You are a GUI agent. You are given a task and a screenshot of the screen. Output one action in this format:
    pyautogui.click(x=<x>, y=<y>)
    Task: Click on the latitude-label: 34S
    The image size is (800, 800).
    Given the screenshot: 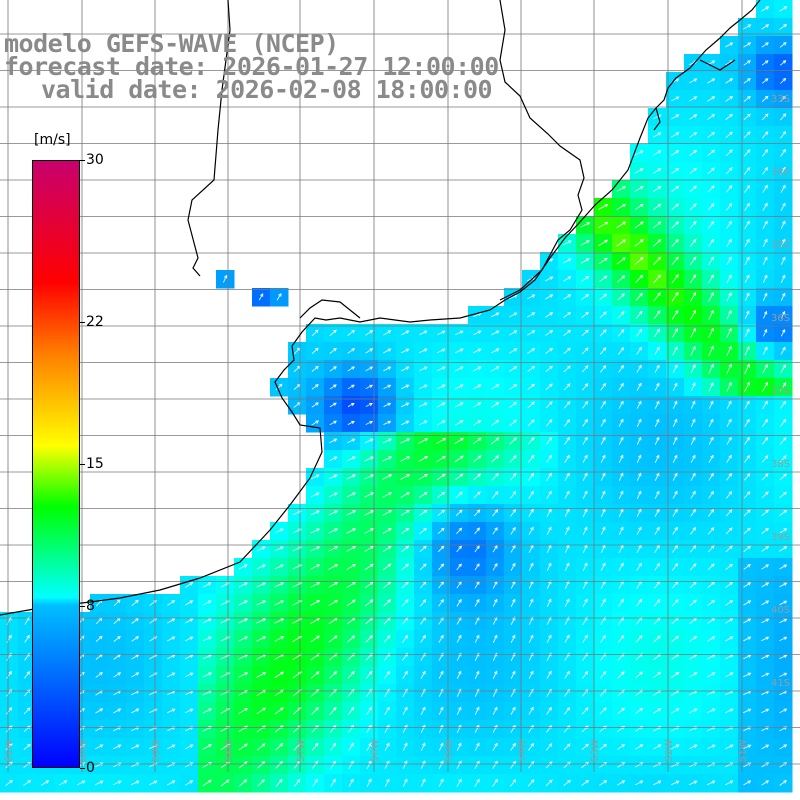 What is the action you would take?
    pyautogui.click(x=780, y=172)
    